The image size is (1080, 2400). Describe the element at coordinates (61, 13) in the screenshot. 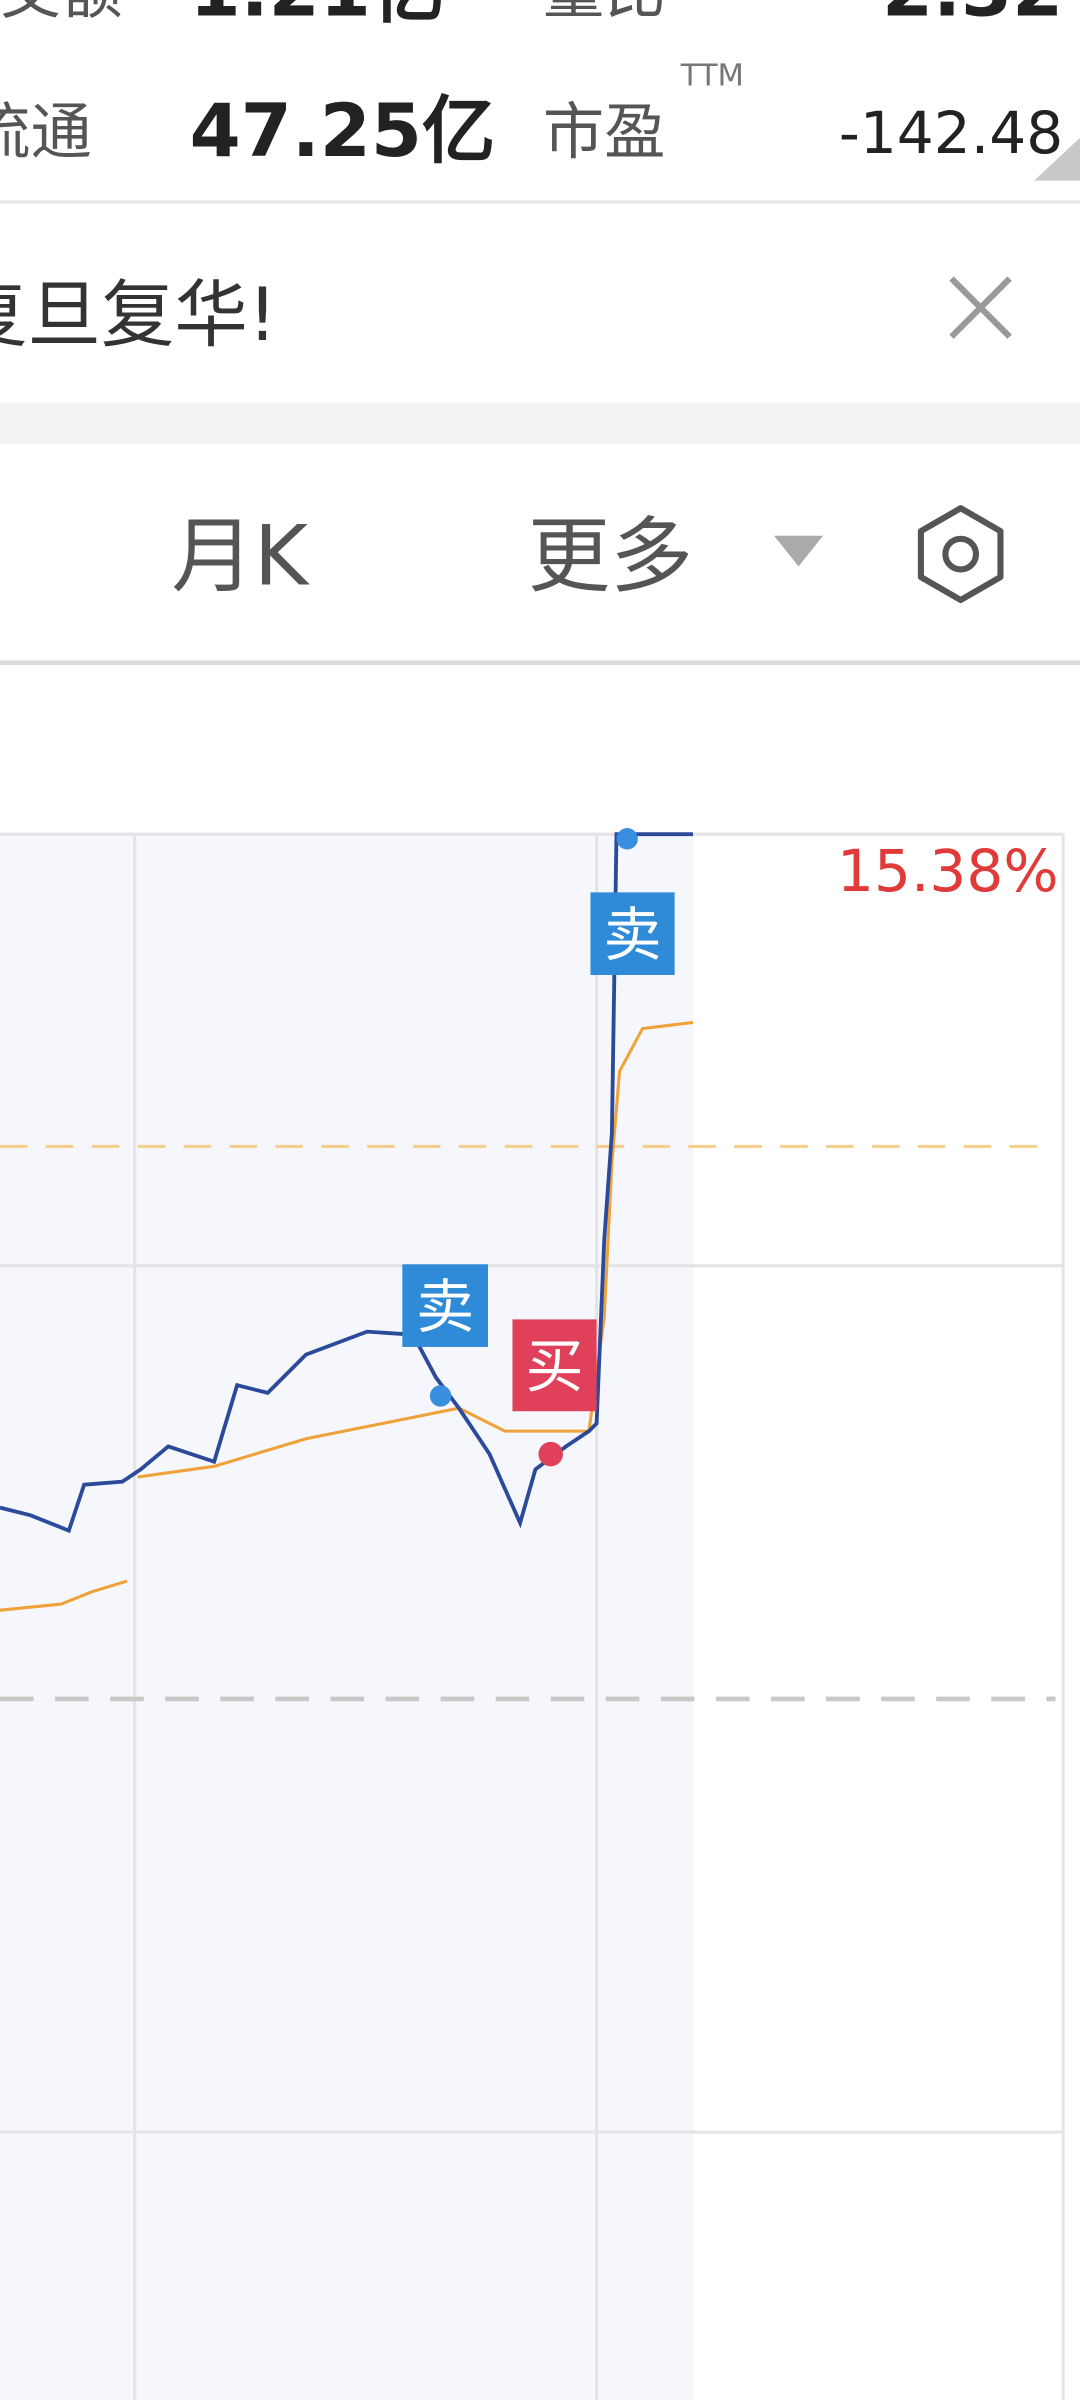

I see `stat-label: 成交额` at that location.